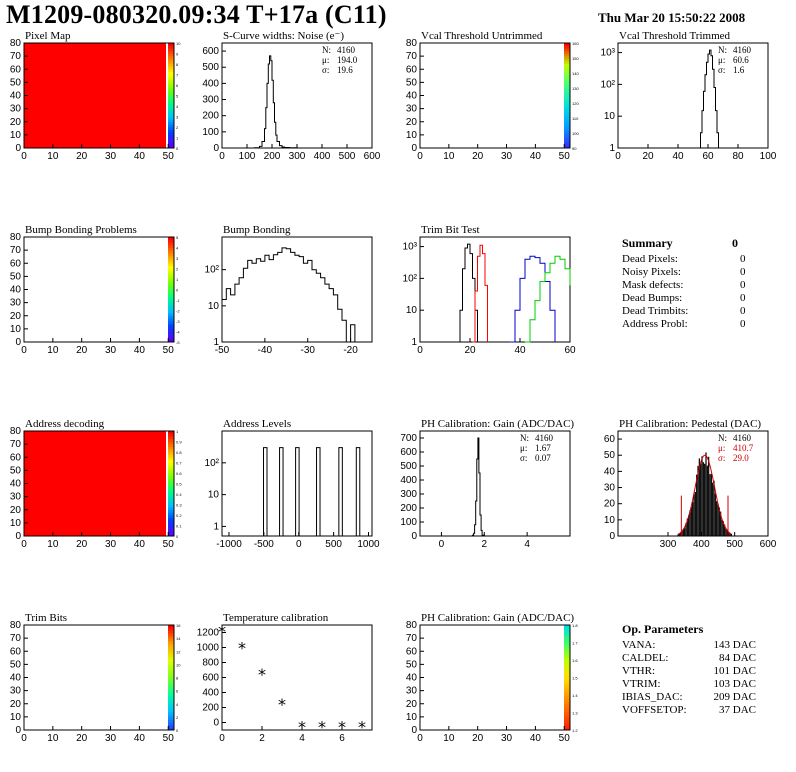 This screenshot has height=772, width=796. What do you see at coordinates (177, 106) in the screenshot?
I see `colorbar-label: 4` at bounding box center [177, 106].